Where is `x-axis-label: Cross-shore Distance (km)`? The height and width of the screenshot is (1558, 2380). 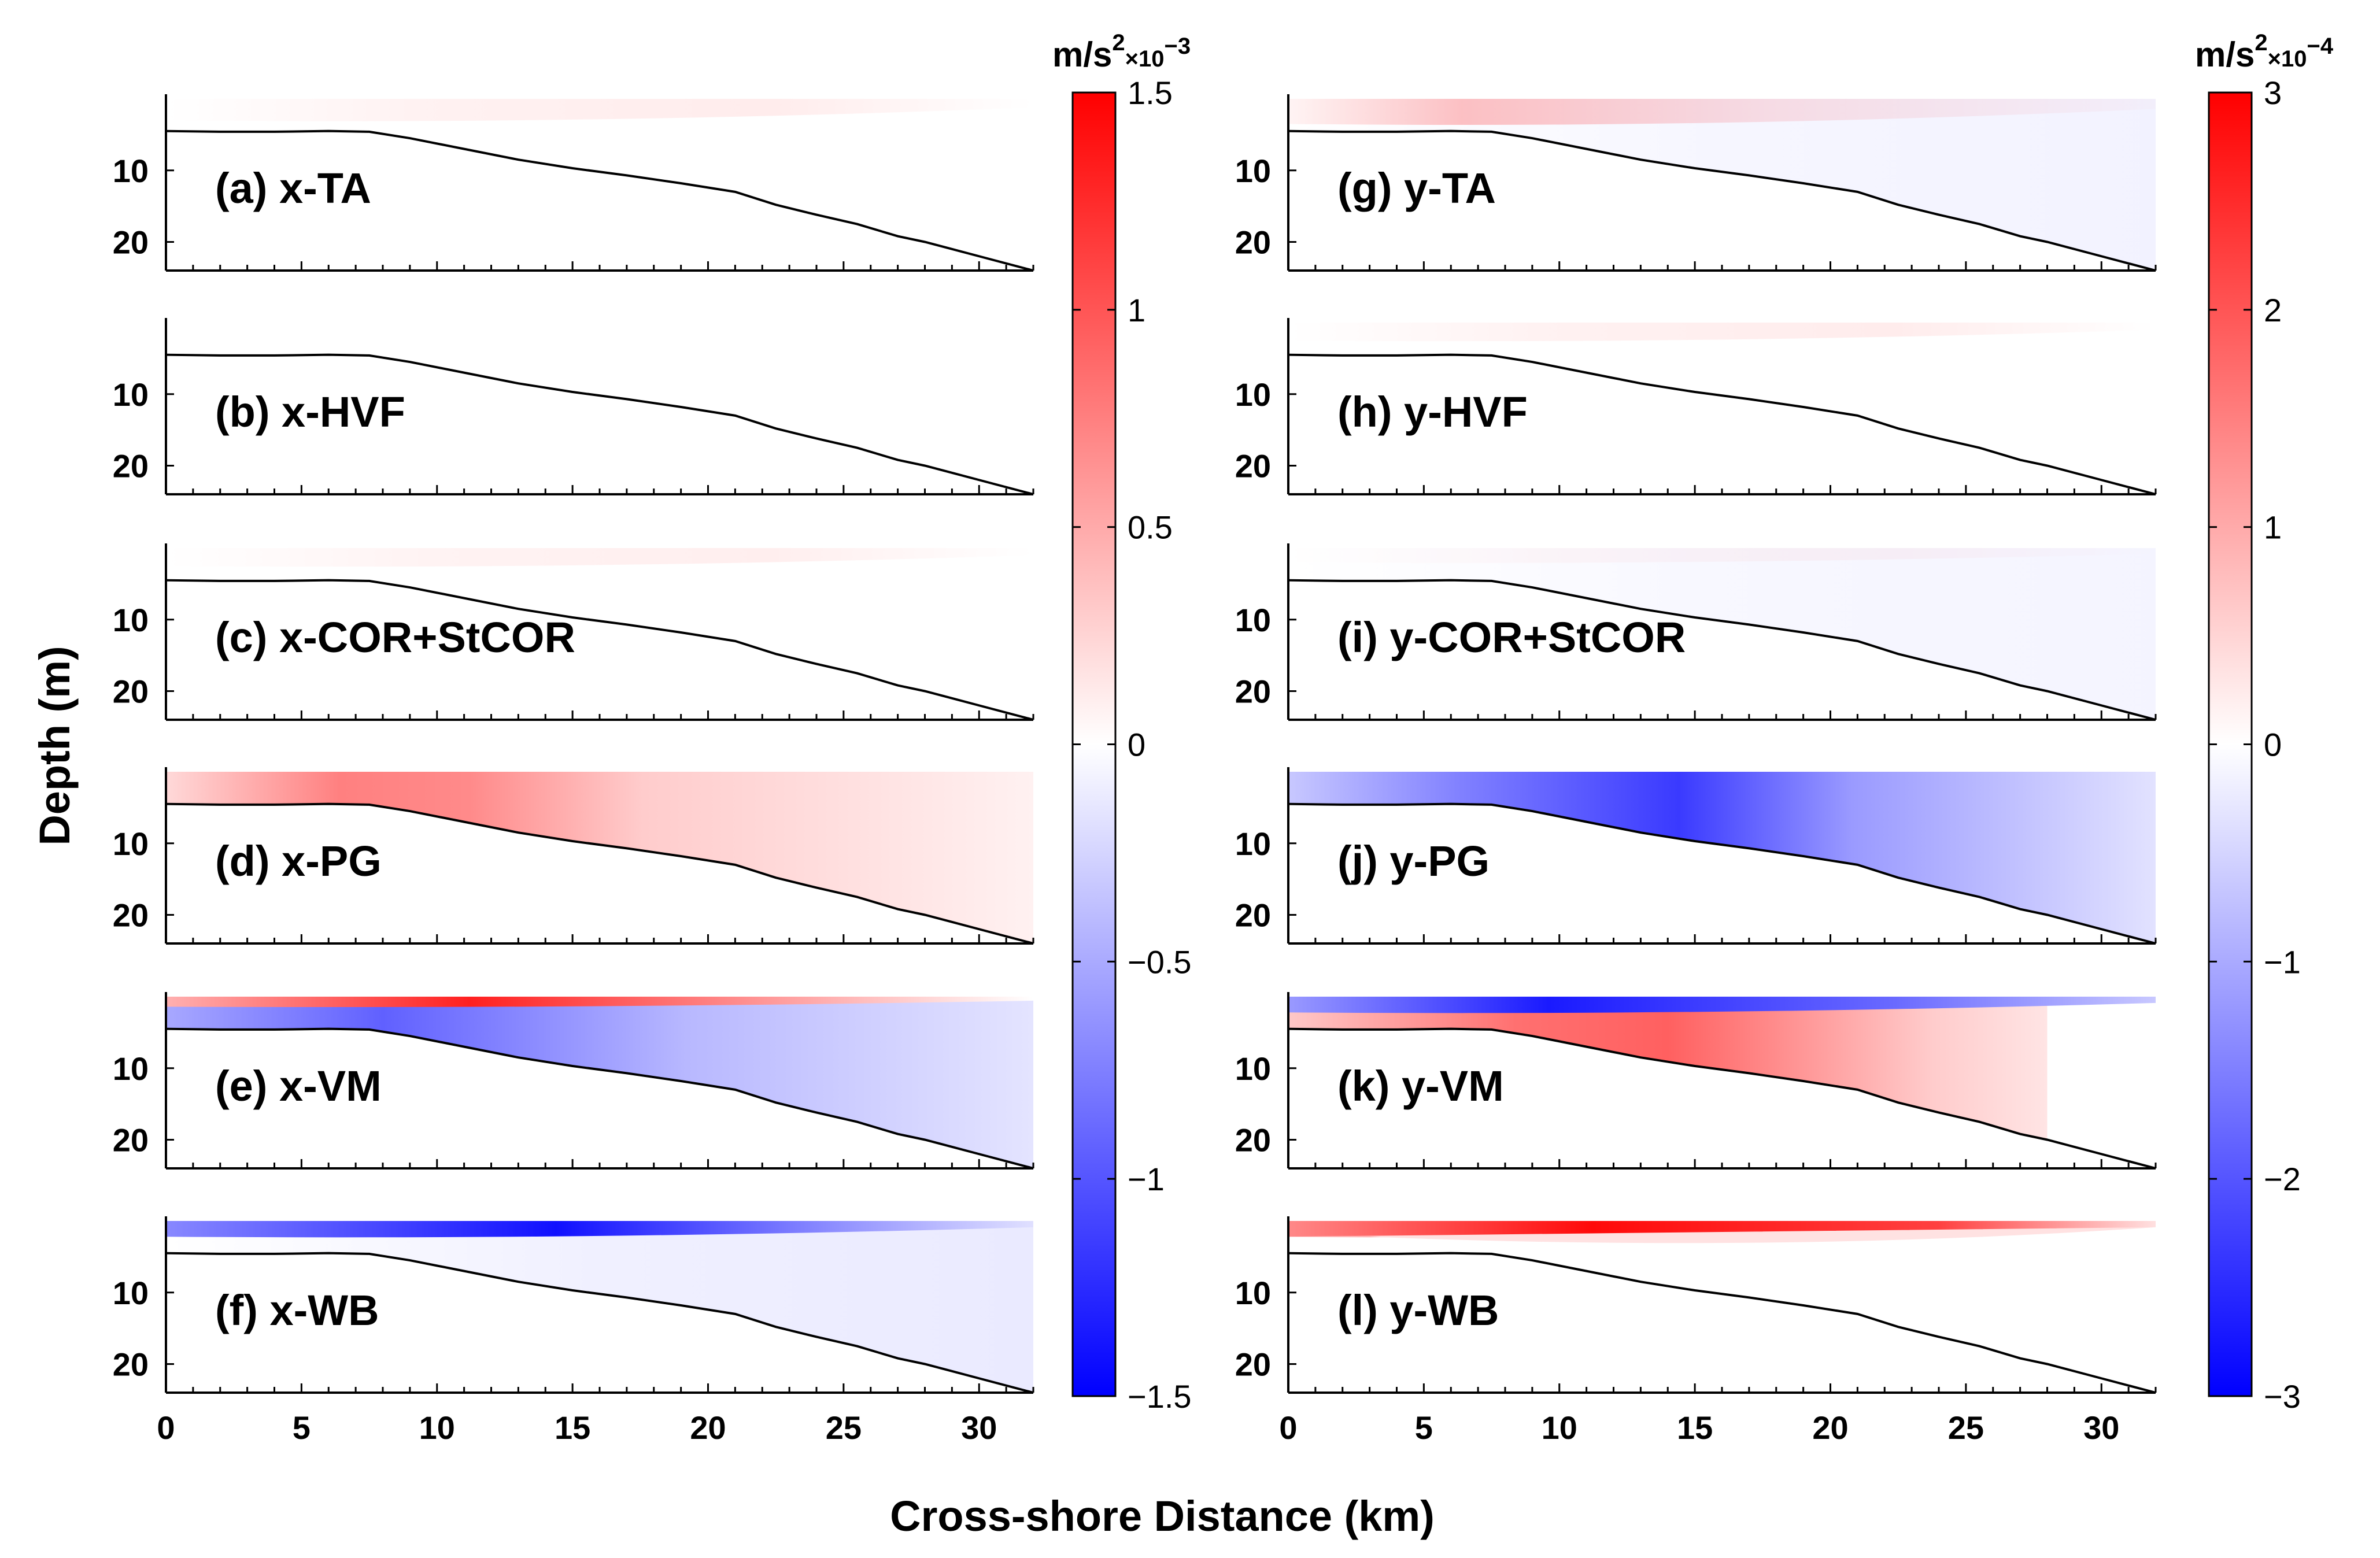
x-axis-label: Cross-shore Distance (km) is located at coordinates (1162, 1516).